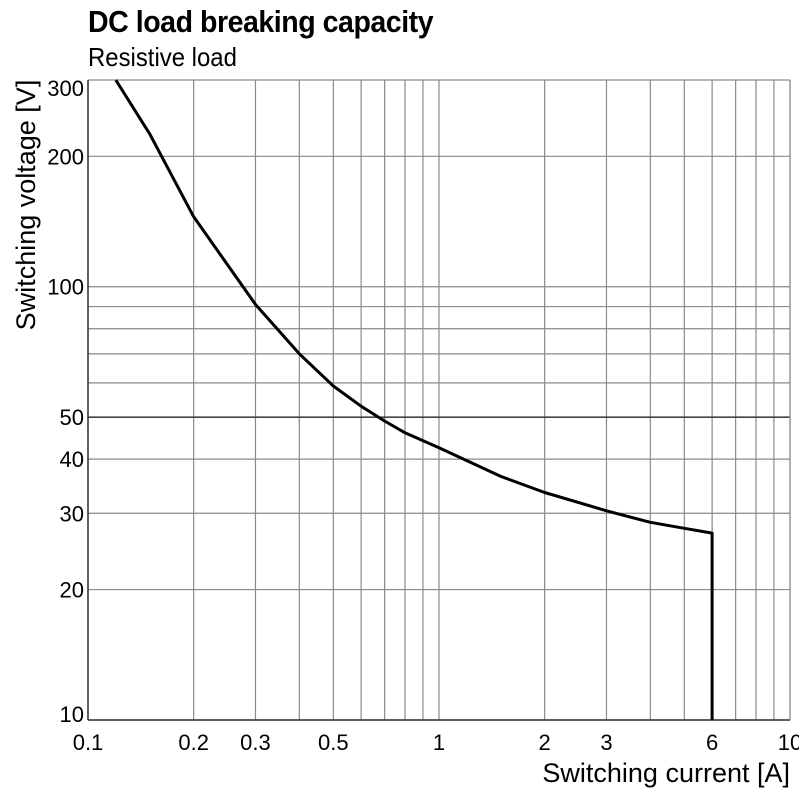 The width and height of the screenshot is (799, 800). Describe the element at coordinates (65, 88) in the screenshot. I see `y-tick-label: 300` at that location.